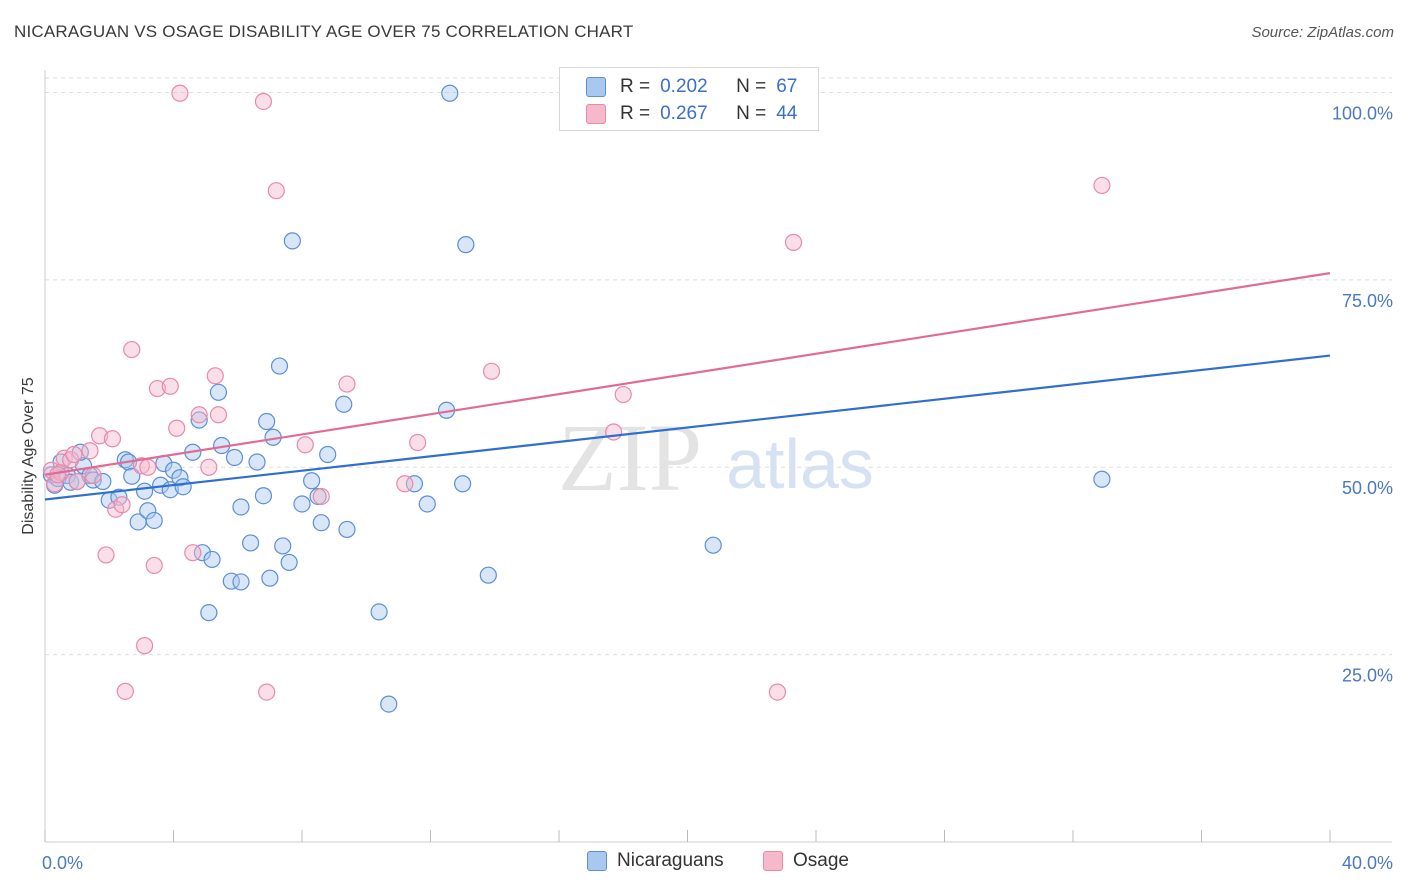  Describe the element at coordinates (800, 464) in the screenshot. I see `watermark-atlas: atlas` at that location.